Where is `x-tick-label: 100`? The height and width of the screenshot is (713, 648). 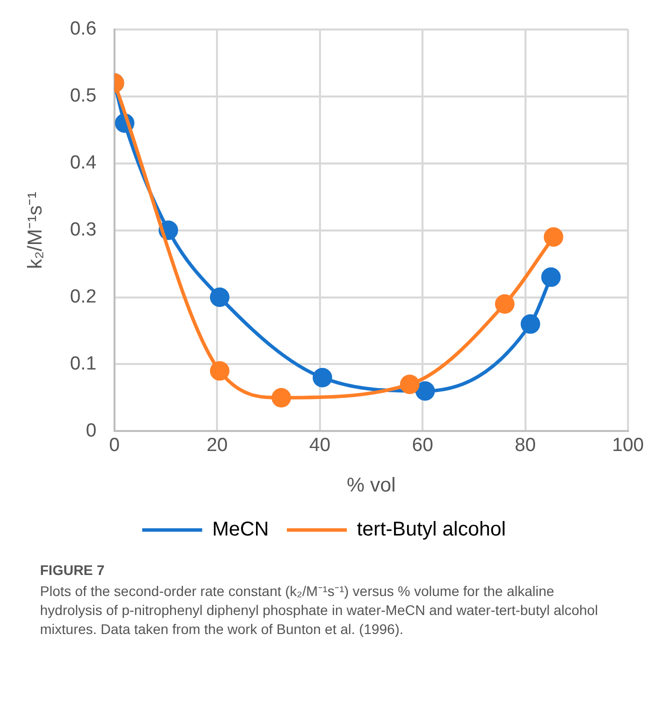 x-tick-label: 100 is located at coordinates (628, 445).